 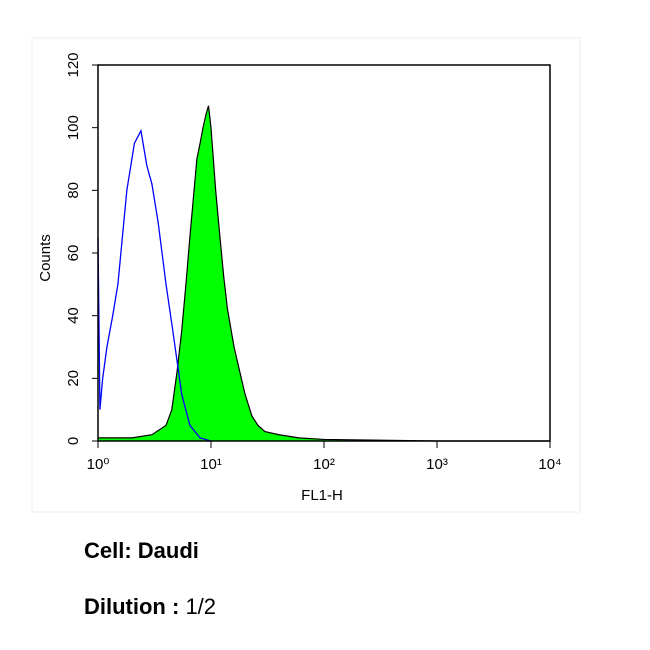 What do you see at coordinates (549, 464) in the screenshot?
I see `x-tick-label: 10⁴` at bounding box center [549, 464].